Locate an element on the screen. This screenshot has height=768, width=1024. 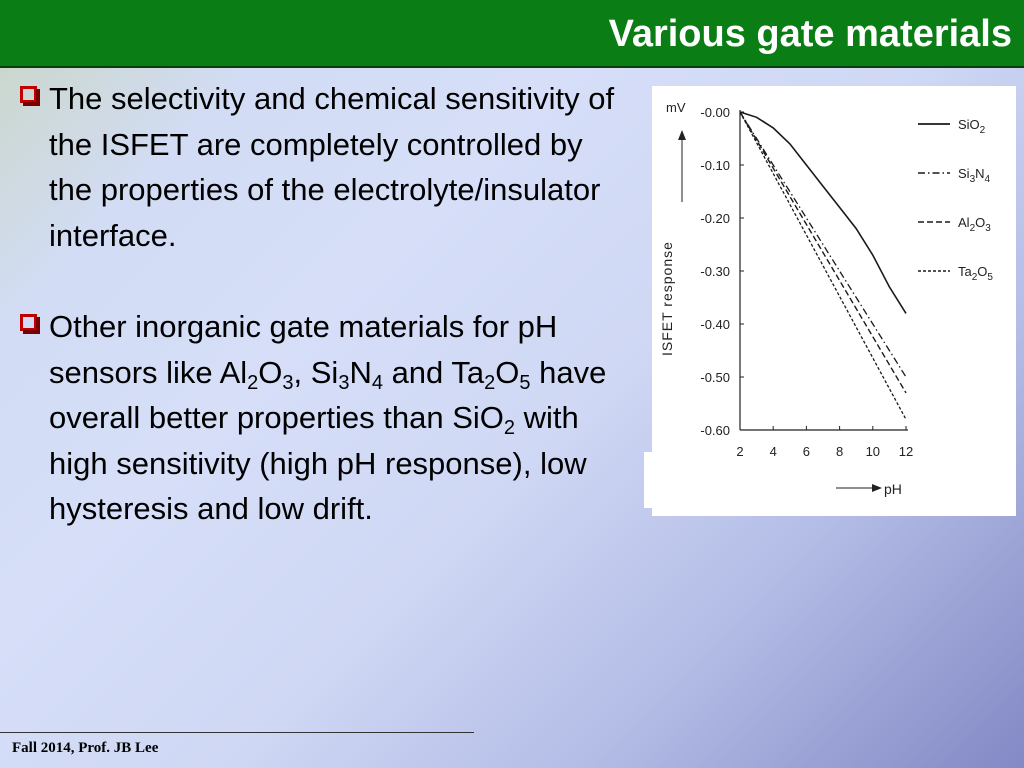
y-tick-label: -0.50 is located at coordinates (715, 377).